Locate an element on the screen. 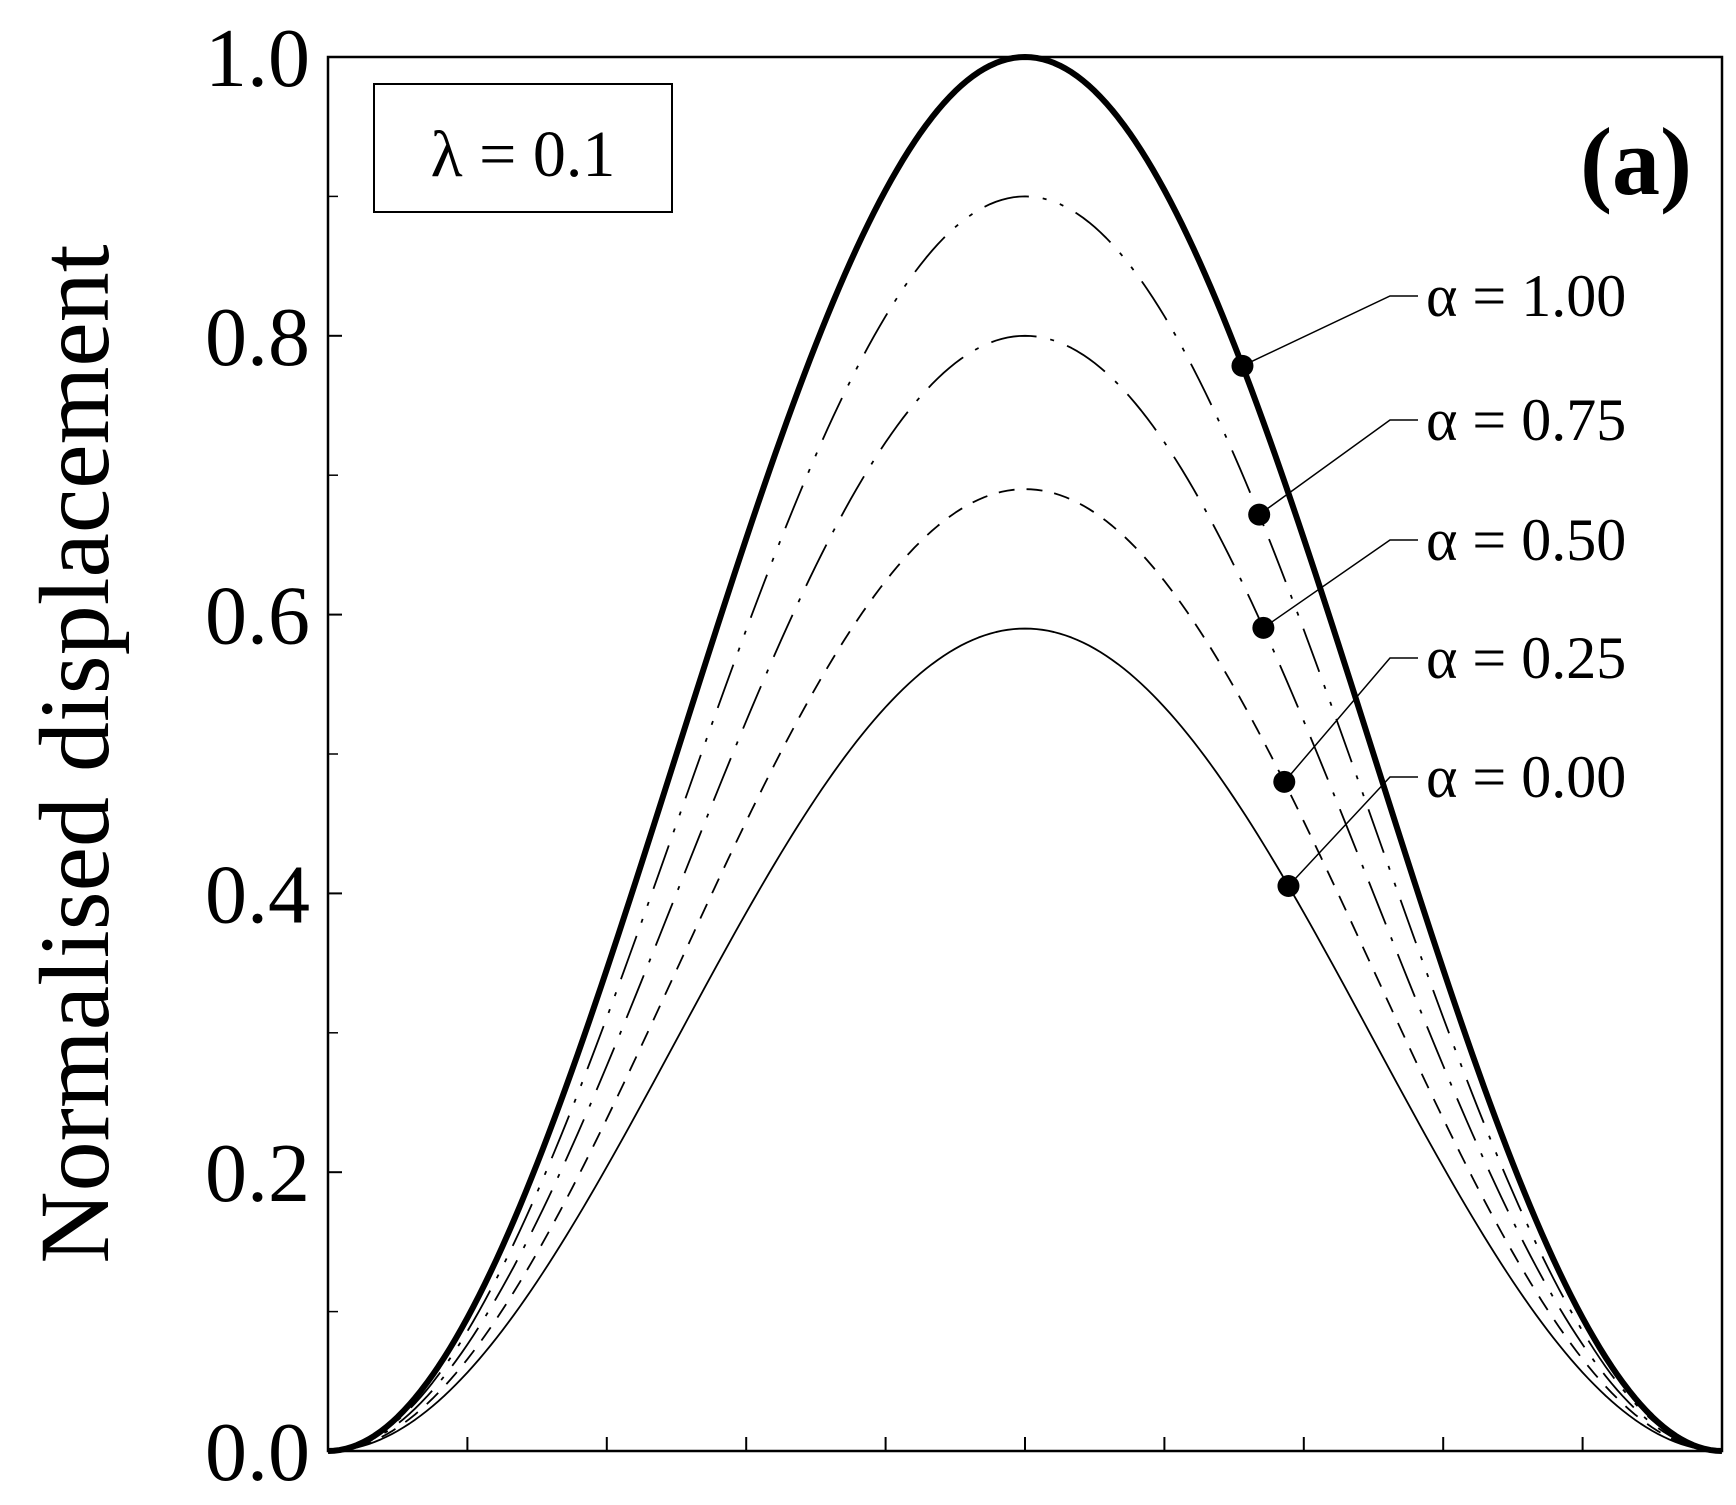 The image size is (1736, 1505). series-annotation-label: α = 1.00 is located at coordinates (1526, 296).